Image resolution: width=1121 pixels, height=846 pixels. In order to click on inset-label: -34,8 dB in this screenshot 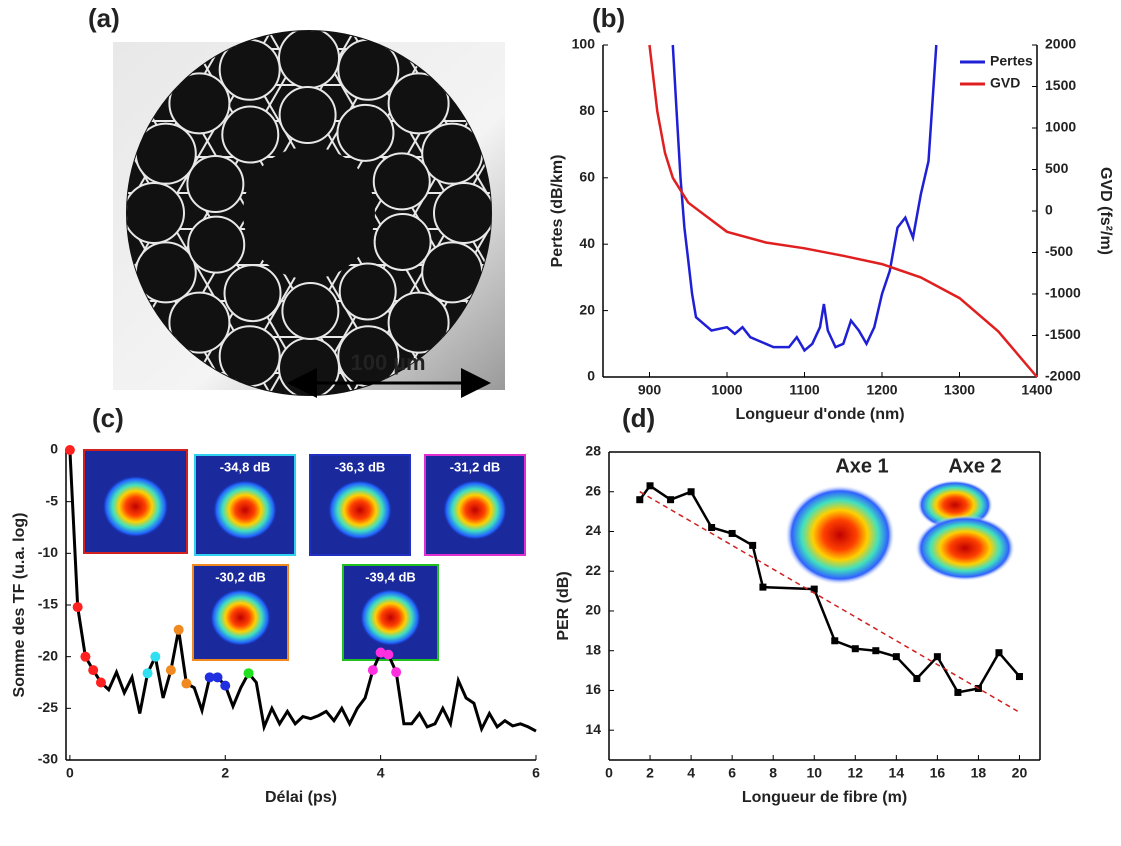, I will do `click(245, 466)`.